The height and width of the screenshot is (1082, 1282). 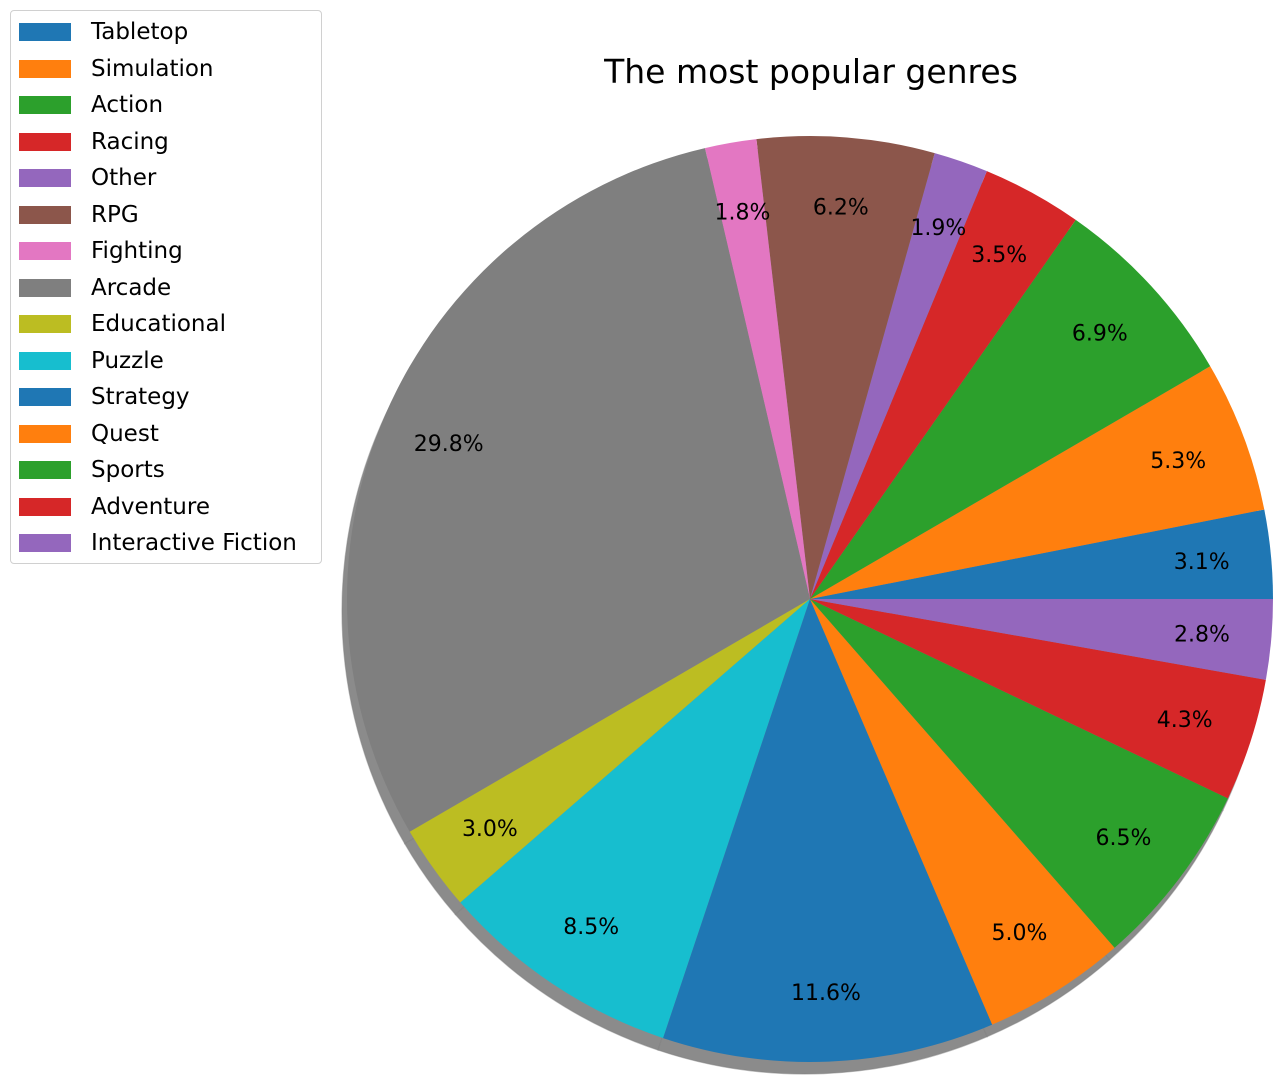 What do you see at coordinates (127, 360) in the screenshot?
I see `legend-label: Puzzle` at bounding box center [127, 360].